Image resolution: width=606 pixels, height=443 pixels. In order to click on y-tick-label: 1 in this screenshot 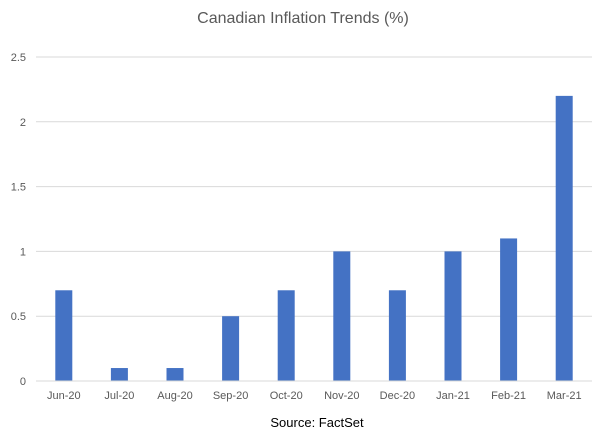, I will do `click(23, 252)`.